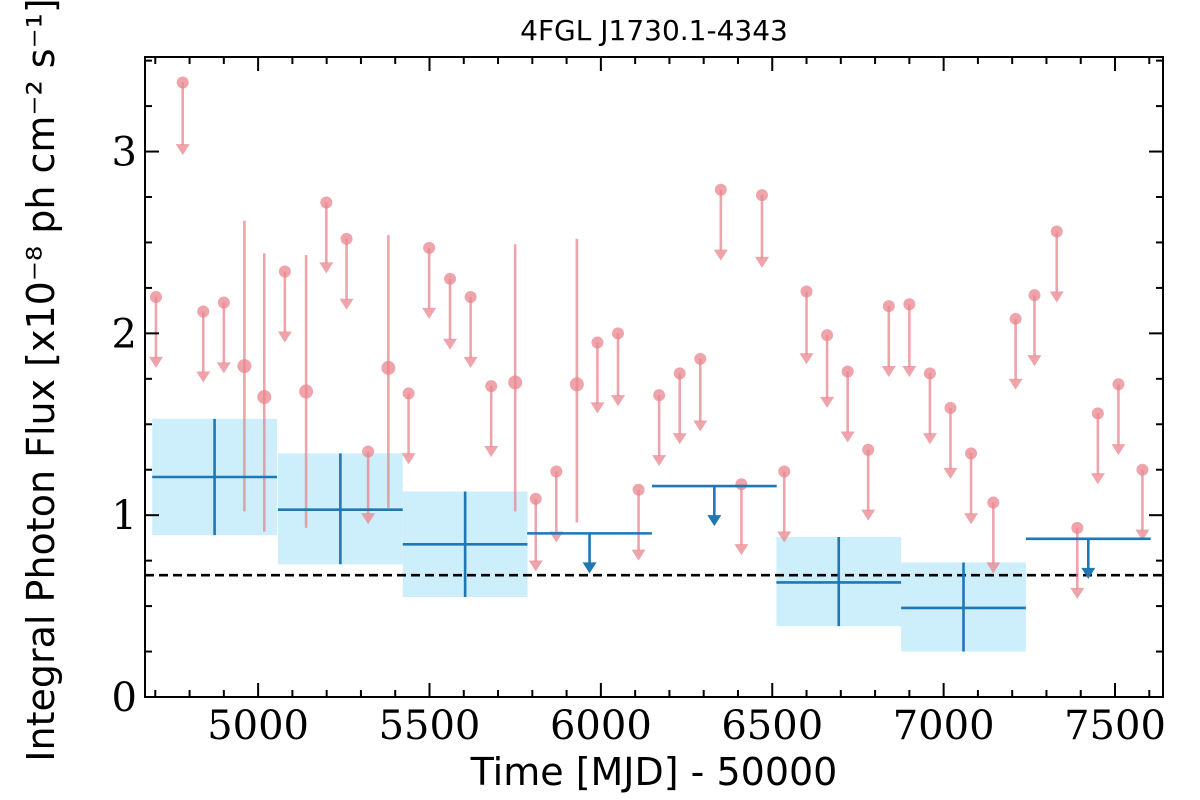  I want to click on y-tick-label: 1, so click(124, 516).